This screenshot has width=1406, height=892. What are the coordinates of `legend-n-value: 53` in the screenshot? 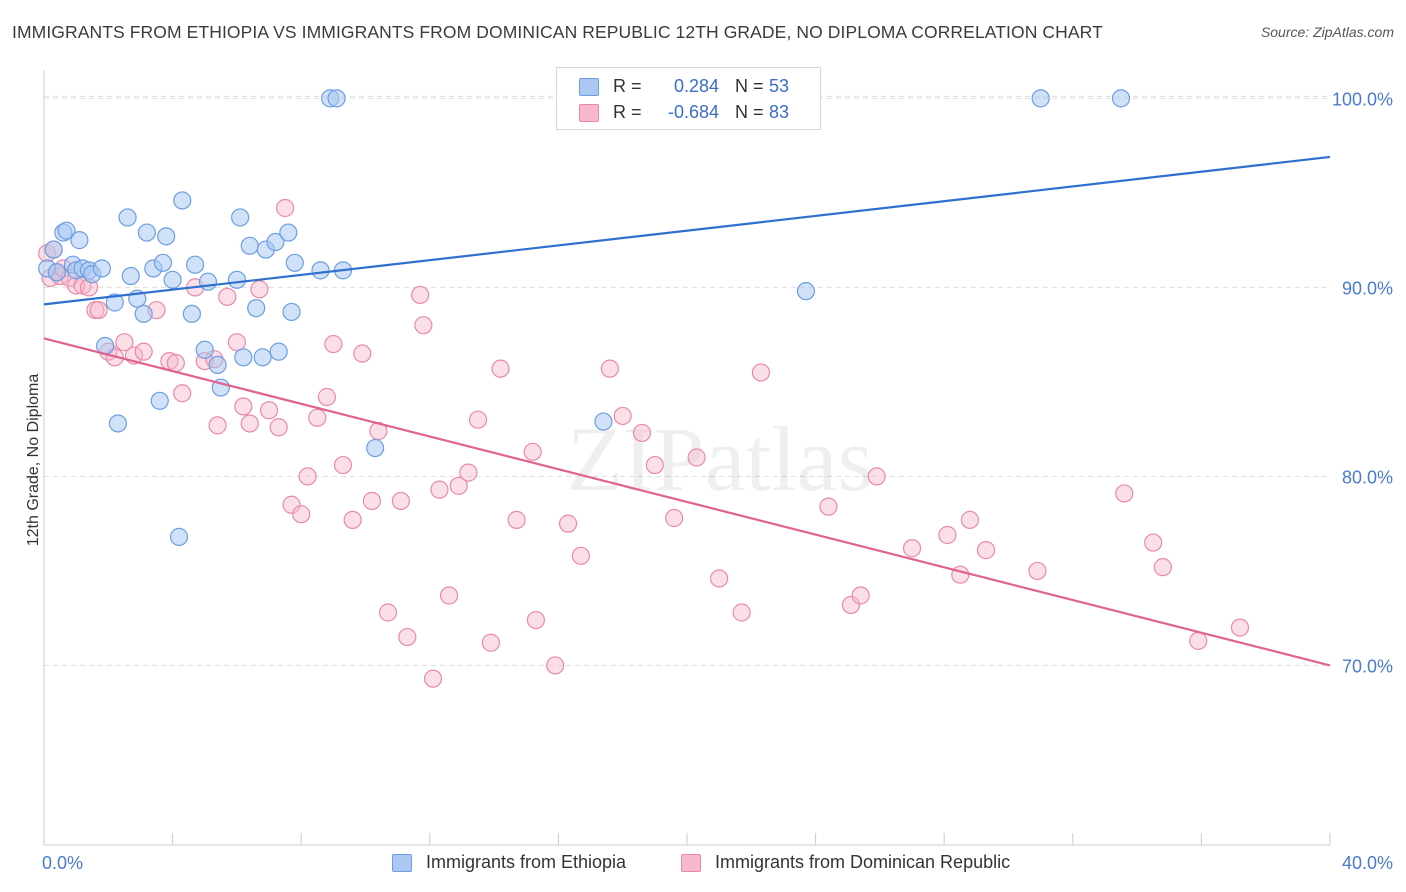 It's located at (779, 86).